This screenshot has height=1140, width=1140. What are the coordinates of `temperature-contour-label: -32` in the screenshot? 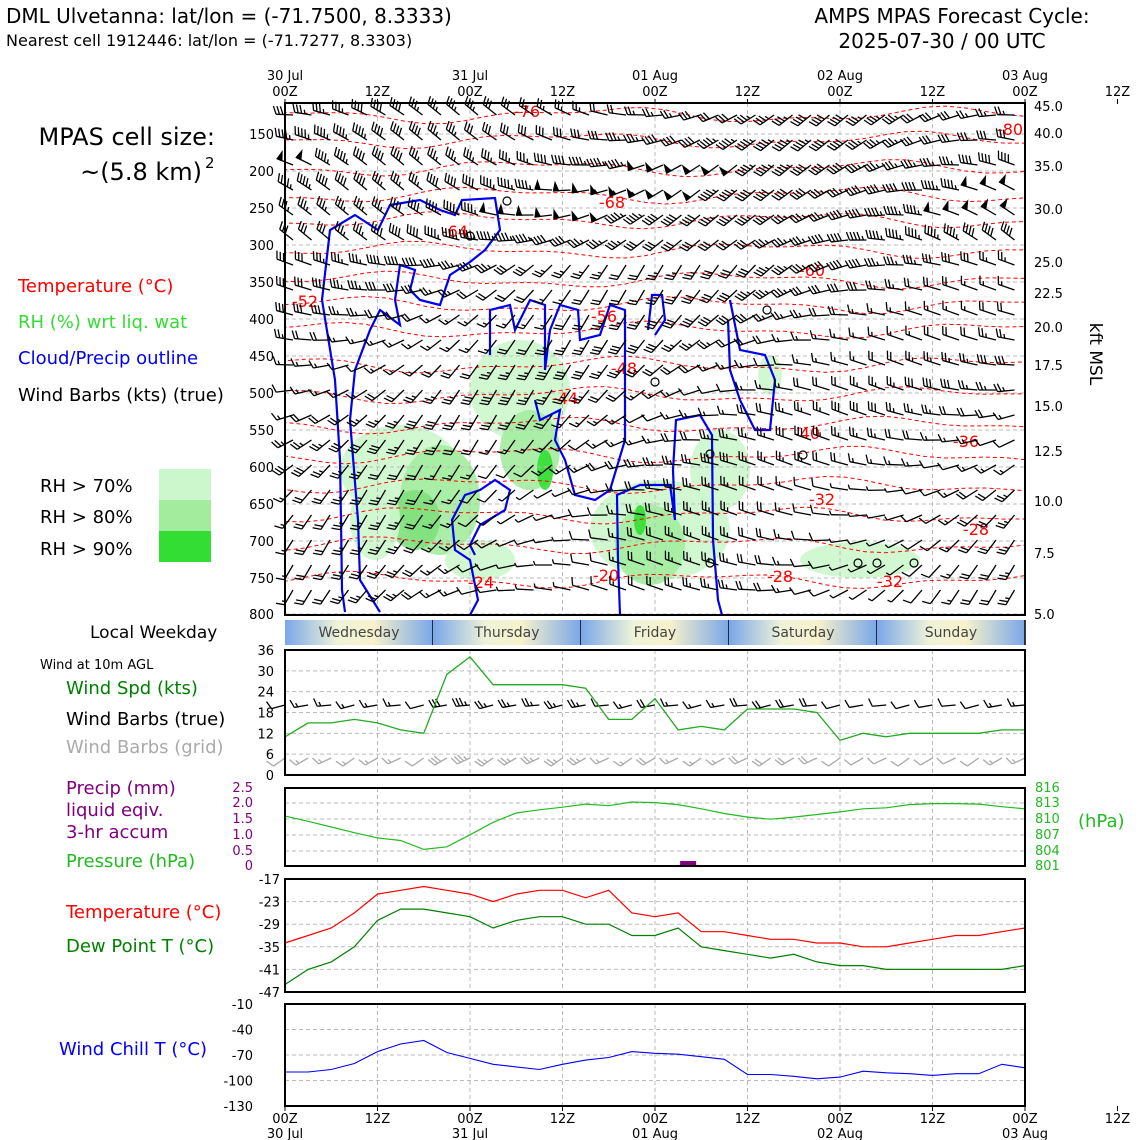 It's located at (890, 581).